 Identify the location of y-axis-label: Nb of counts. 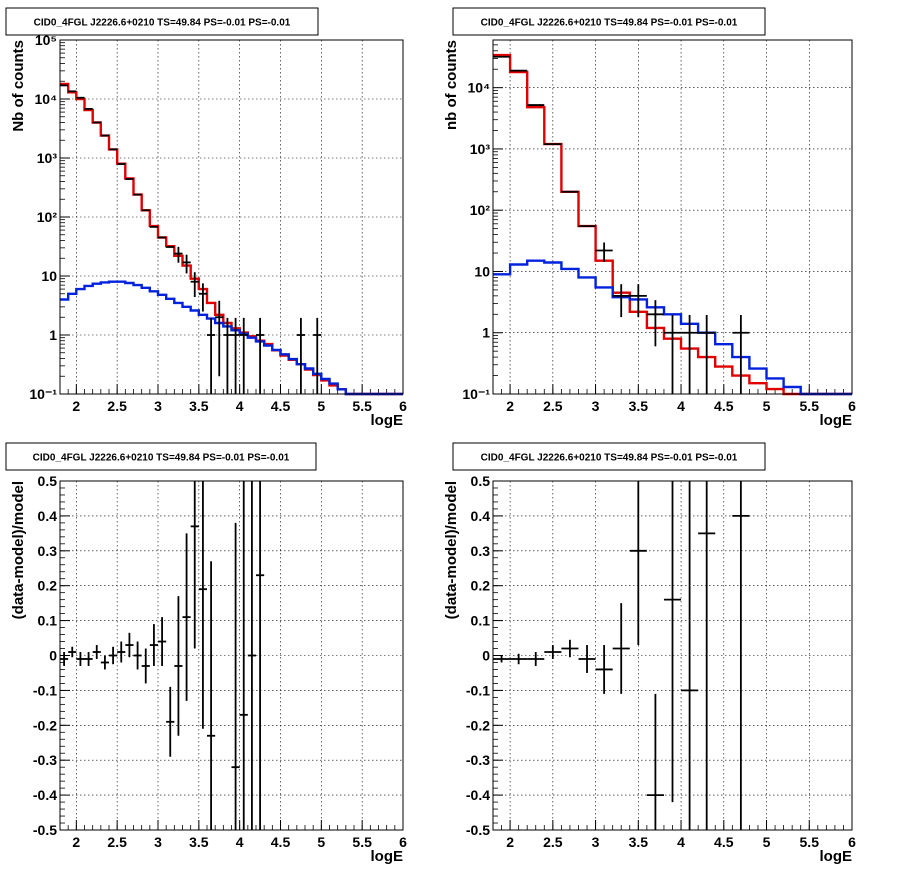
(18, 86).